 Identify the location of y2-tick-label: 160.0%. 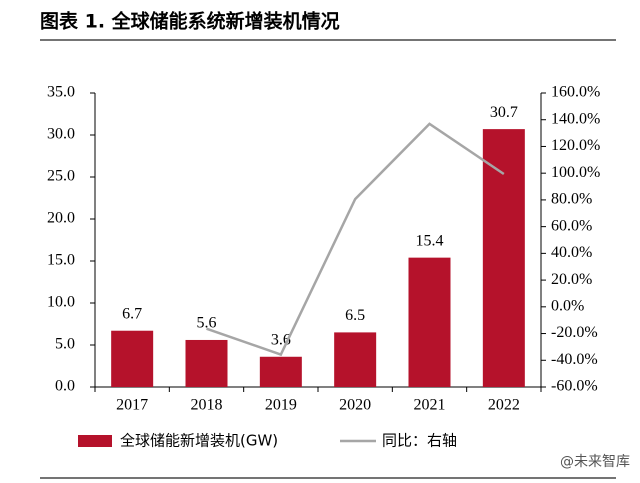
(575, 92).